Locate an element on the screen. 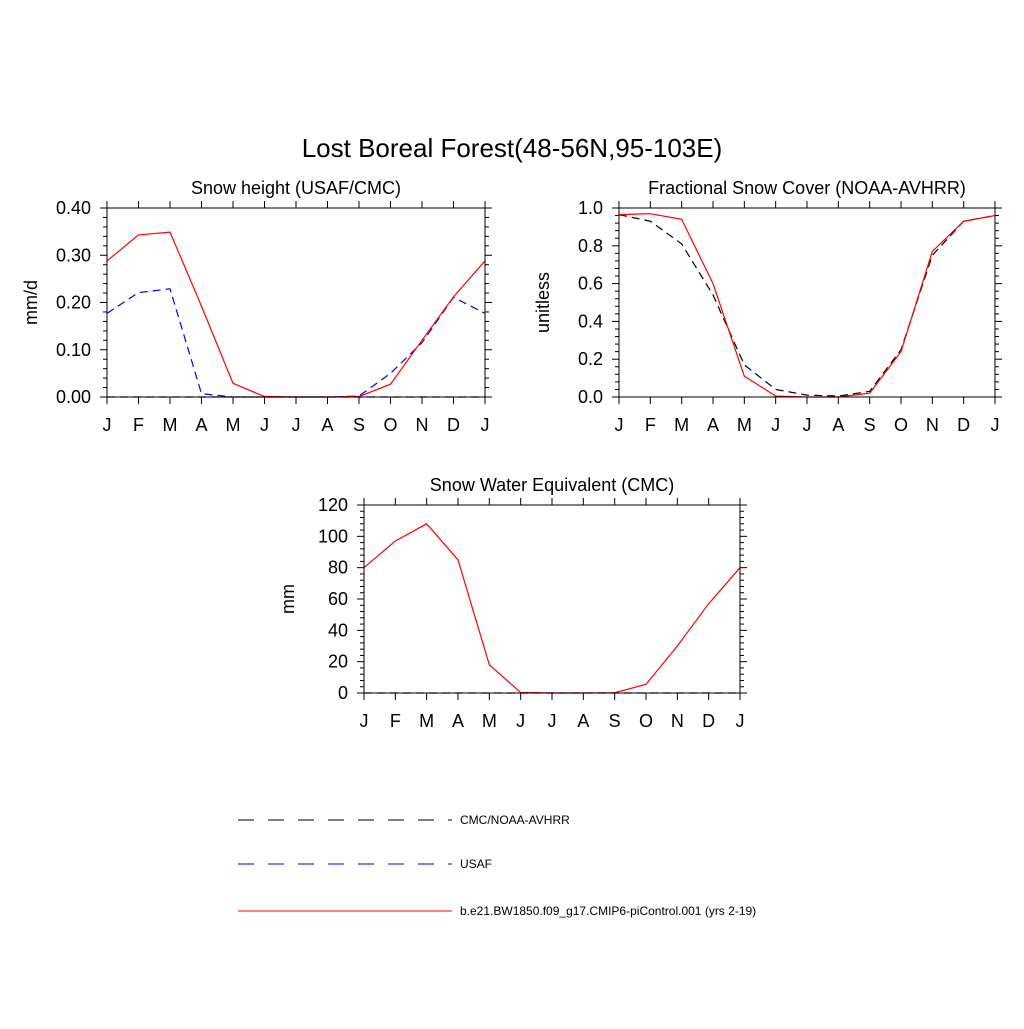  snow-water-equivalent-x-tick-label: D is located at coordinates (708, 721).